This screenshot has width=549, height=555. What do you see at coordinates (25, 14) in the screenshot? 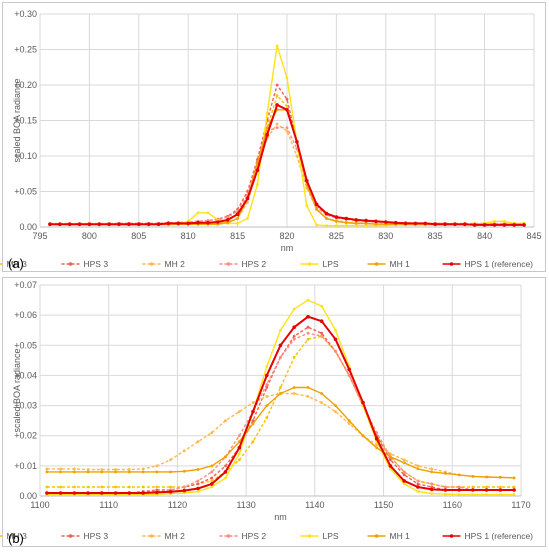
I see `chart-a-ytick-label: +0.30` at bounding box center [25, 14].